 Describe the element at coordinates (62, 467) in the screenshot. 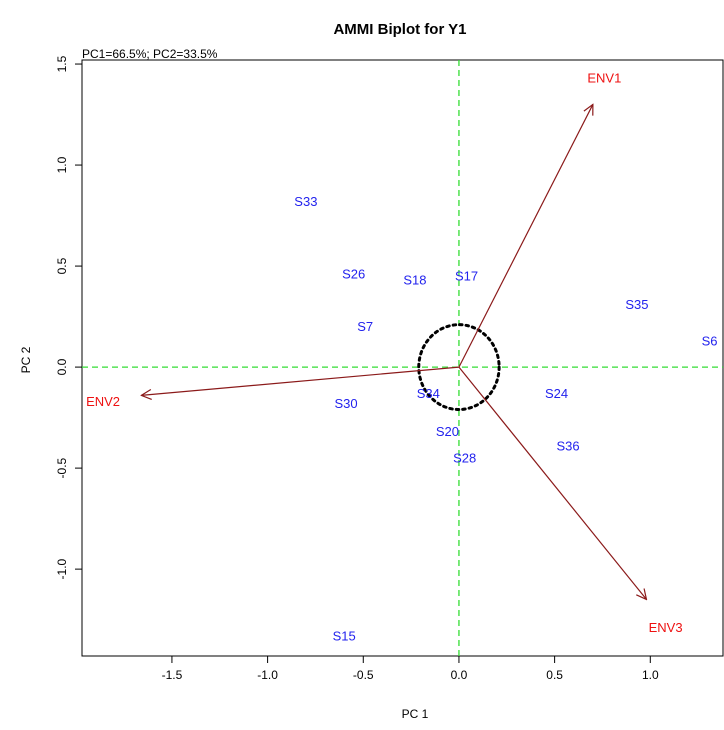

I see `y-tick-label: -0.5` at that location.